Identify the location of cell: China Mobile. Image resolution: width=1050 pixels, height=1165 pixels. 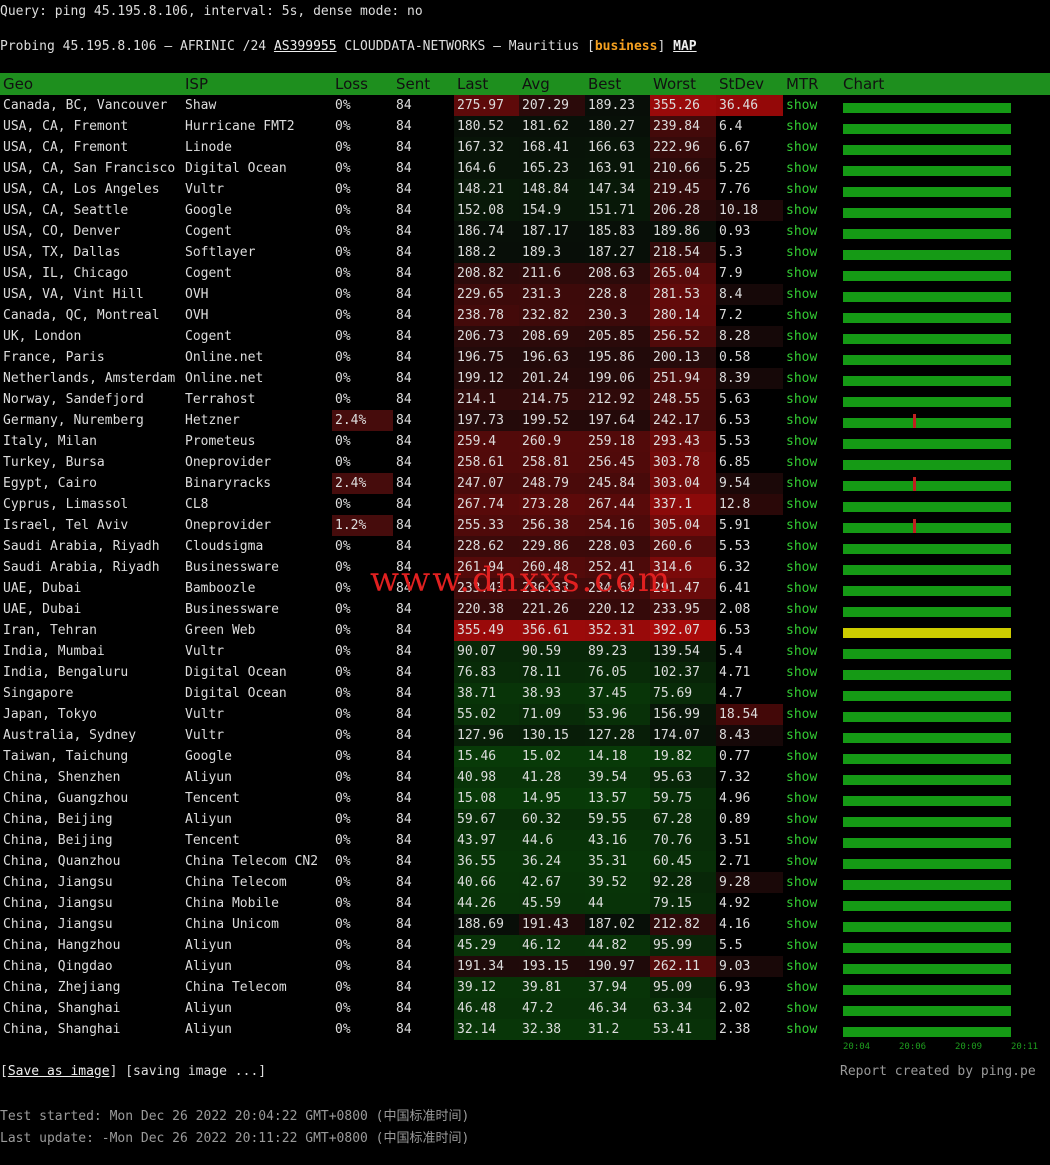
(232, 903).